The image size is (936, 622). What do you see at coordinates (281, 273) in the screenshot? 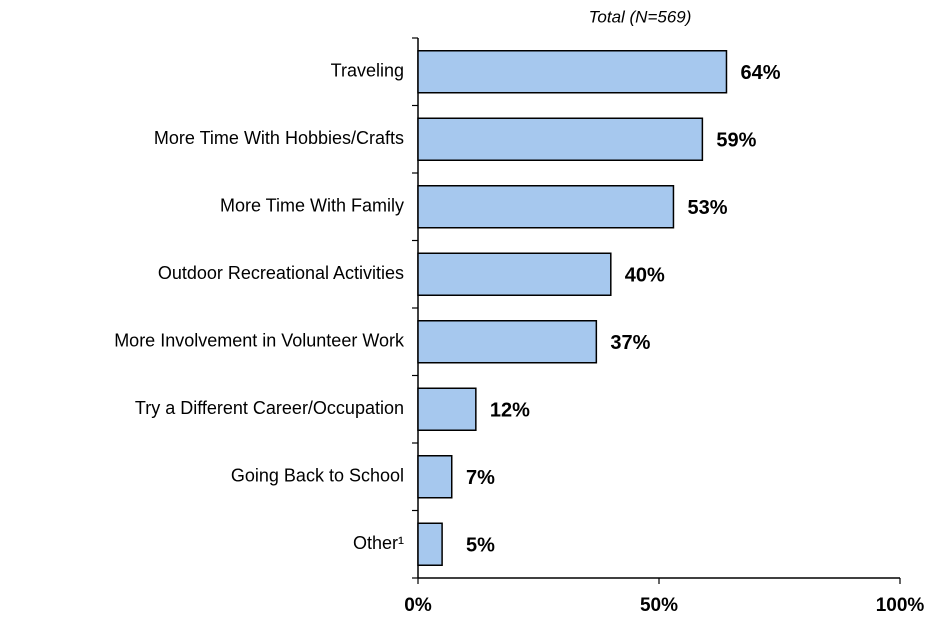
I see `category-label: Outdoor Recreational Activities` at bounding box center [281, 273].